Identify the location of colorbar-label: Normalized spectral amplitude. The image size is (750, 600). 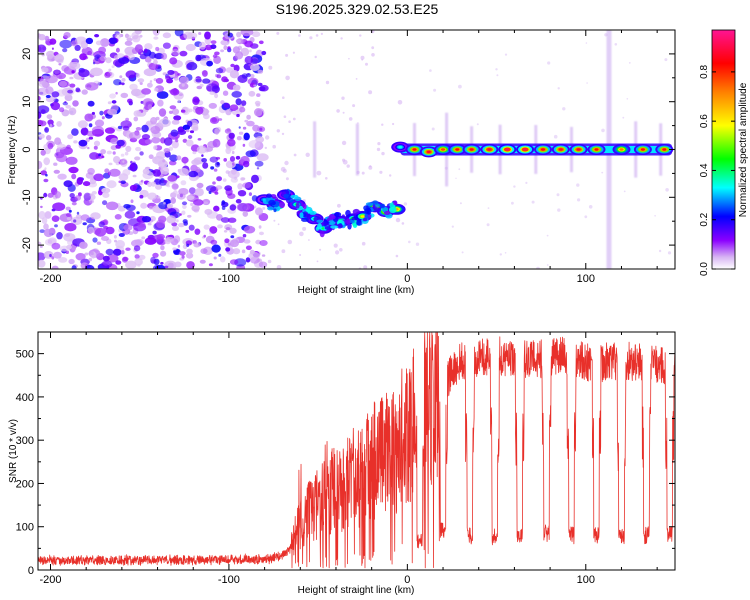
(743, 149).